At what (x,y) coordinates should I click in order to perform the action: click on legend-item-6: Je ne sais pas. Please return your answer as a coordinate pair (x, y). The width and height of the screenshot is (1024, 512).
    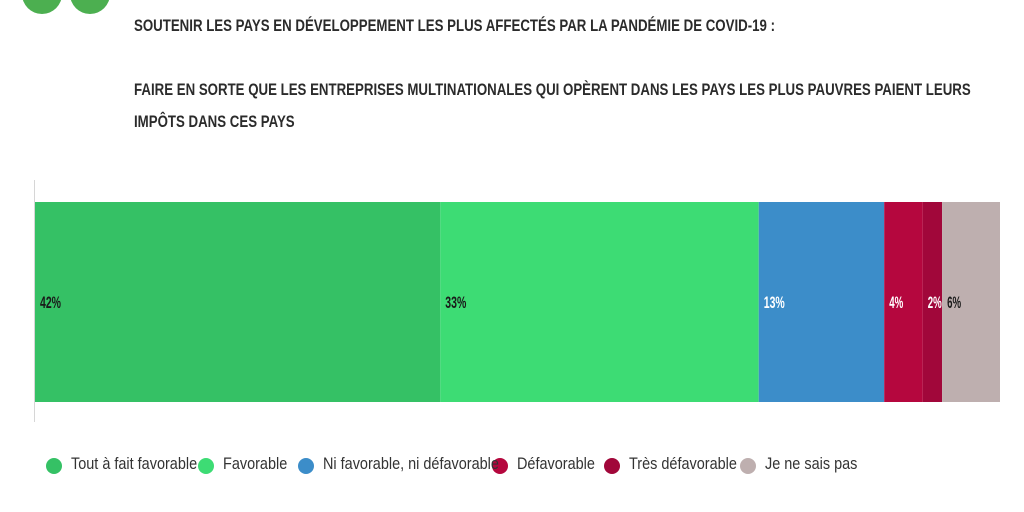
    Looking at the image, I should click on (799, 464).